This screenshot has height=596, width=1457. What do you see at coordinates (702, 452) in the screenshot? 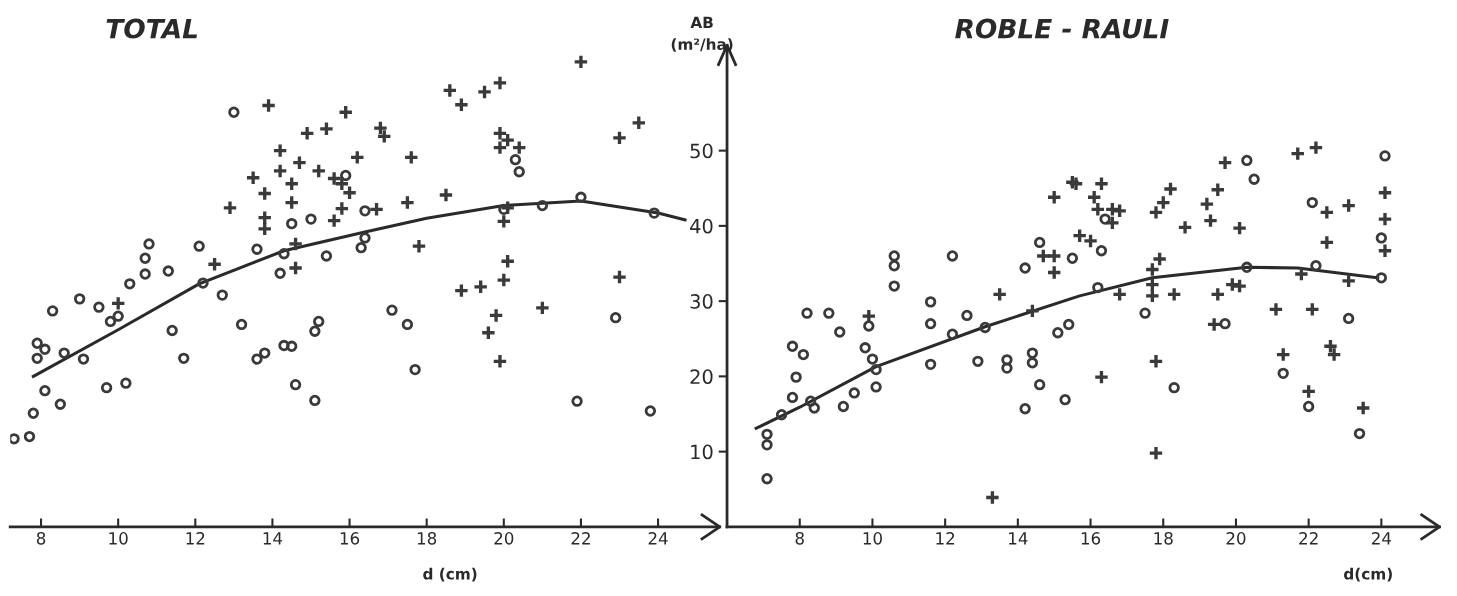
I see `y-tick-label: 10` at bounding box center [702, 452].